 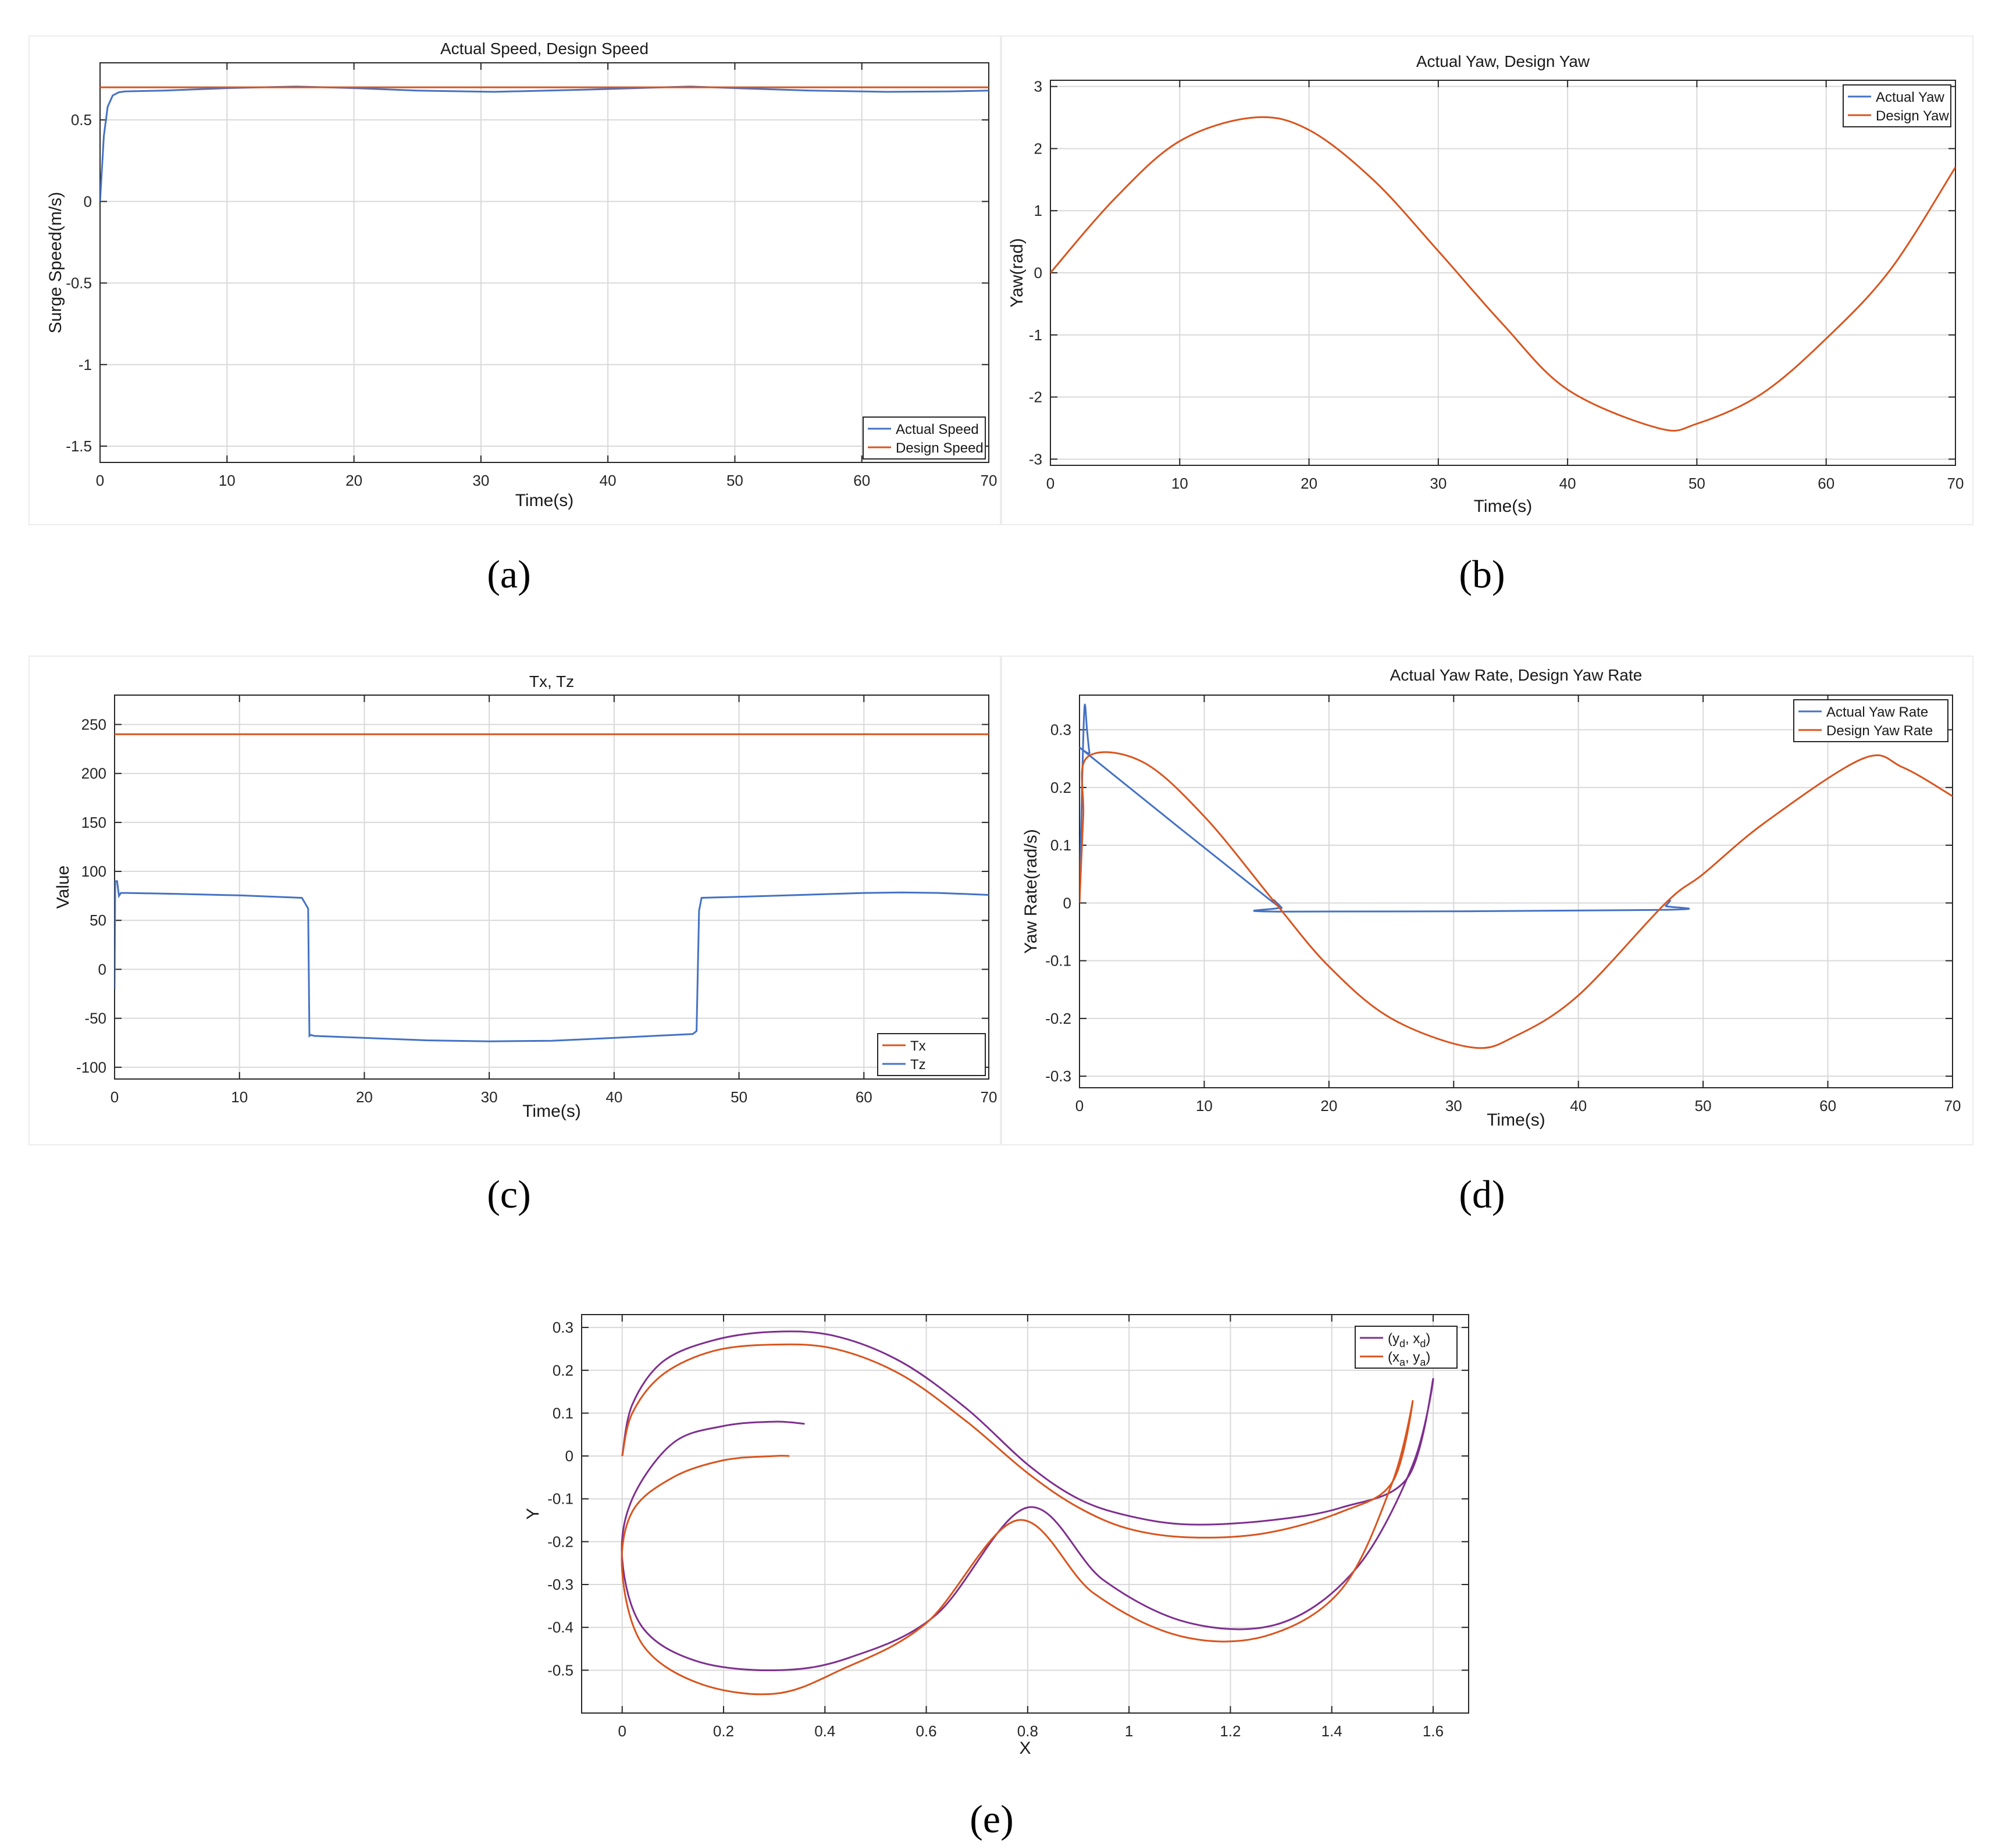 What do you see at coordinates (81, 120) in the screenshot?
I see `y-tick-label: 0.5` at bounding box center [81, 120].